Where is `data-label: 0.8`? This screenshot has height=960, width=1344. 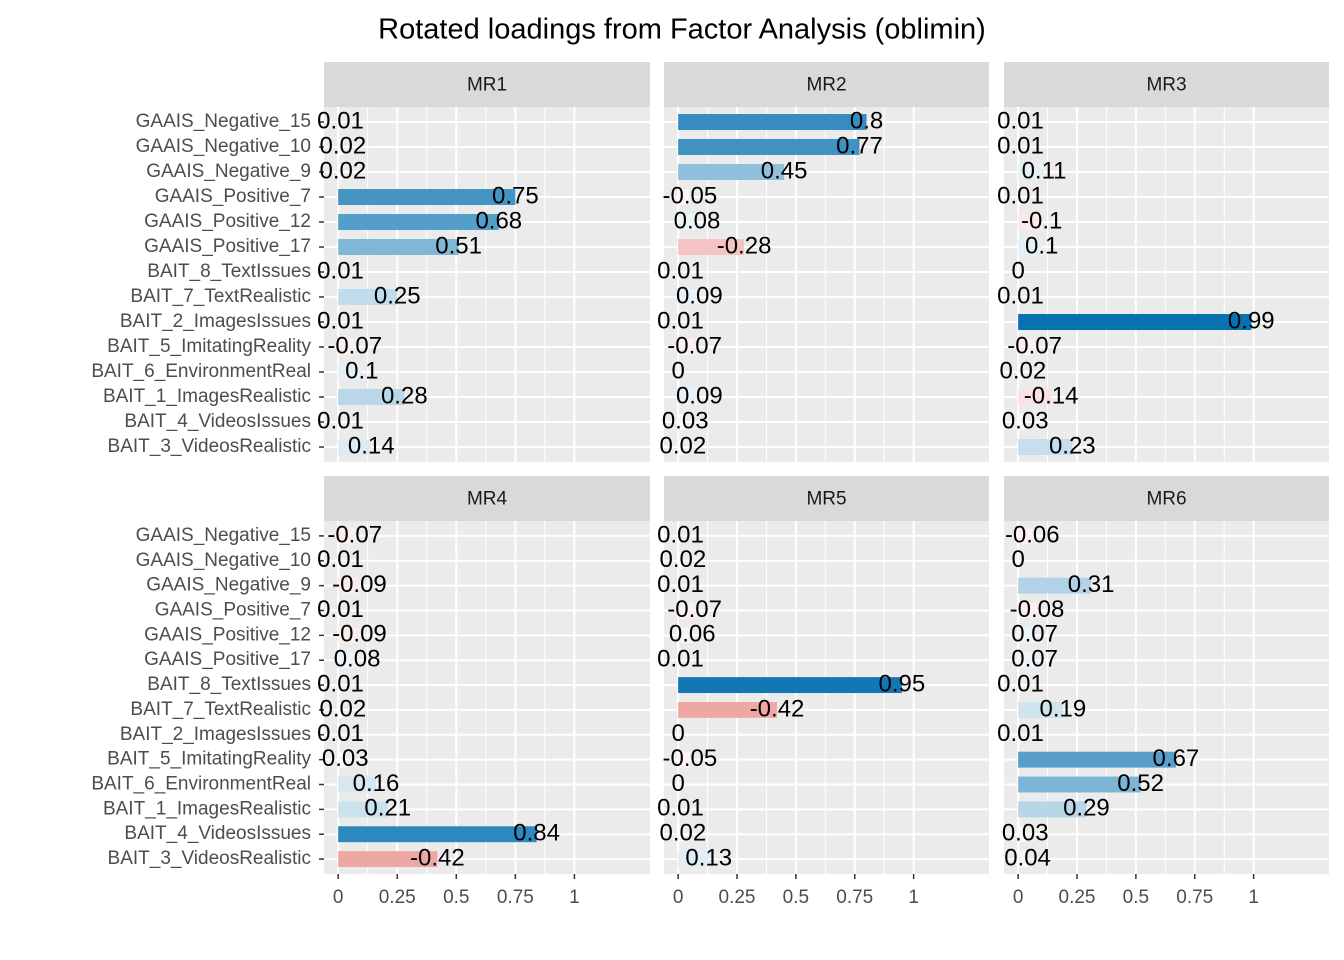 data-label: 0.8 is located at coordinates (866, 120).